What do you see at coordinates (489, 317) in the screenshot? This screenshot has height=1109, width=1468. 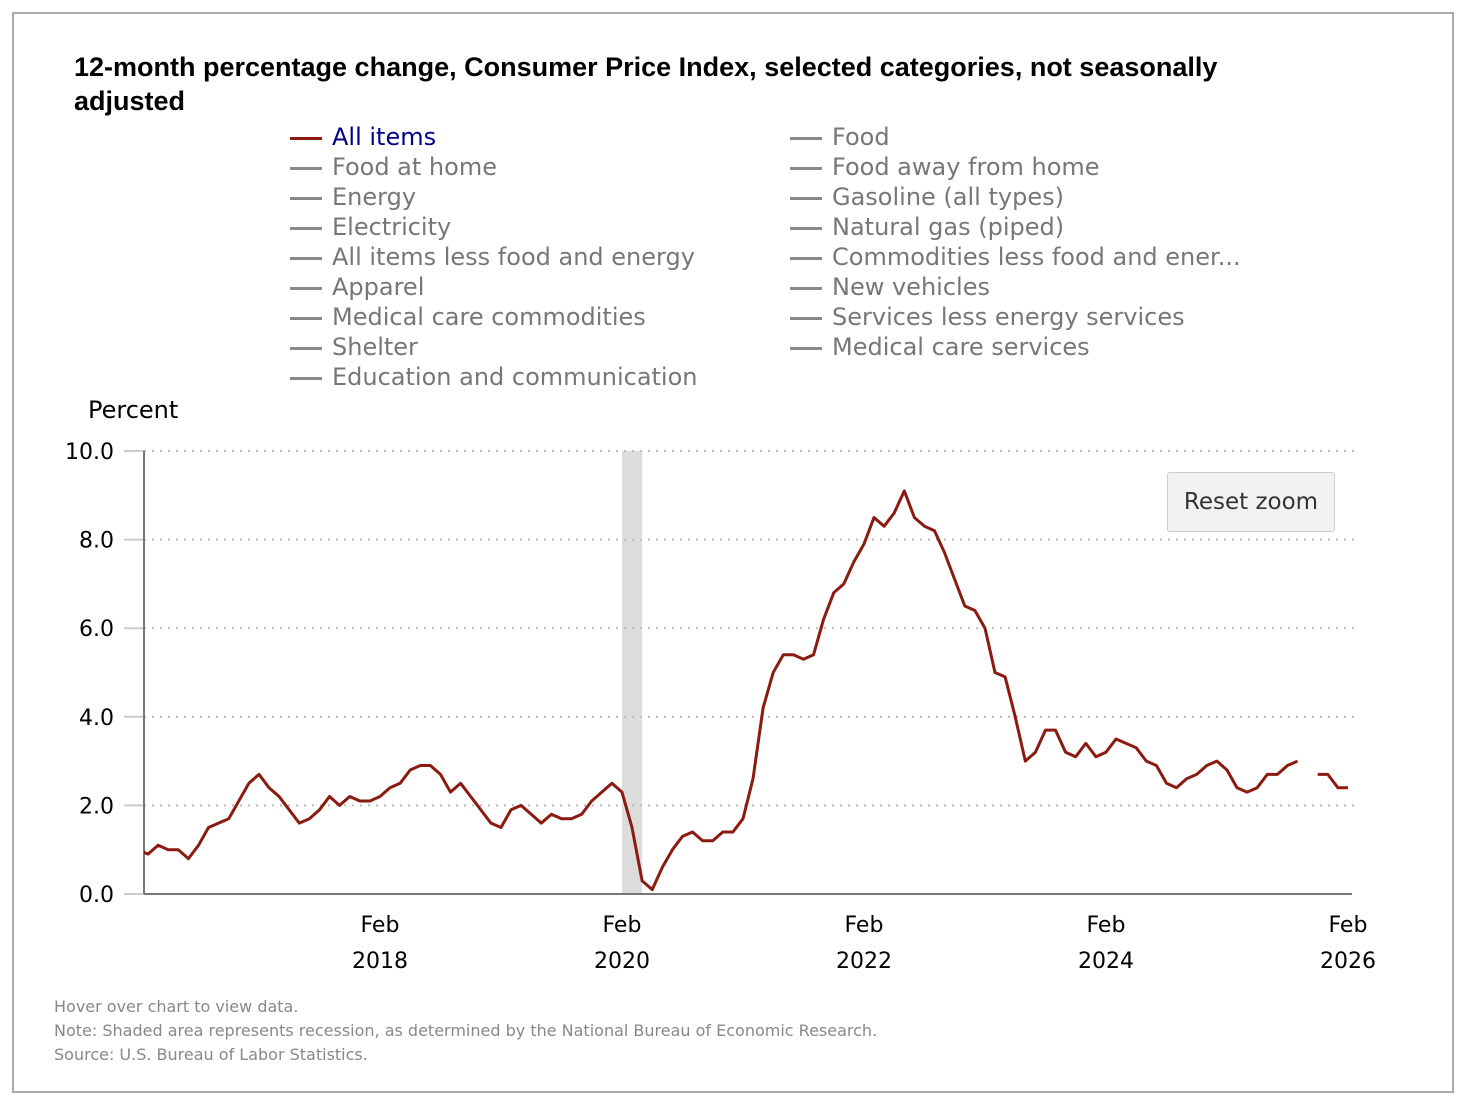 I see `legend-label: Medical care commodities` at bounding box center [489, 317].